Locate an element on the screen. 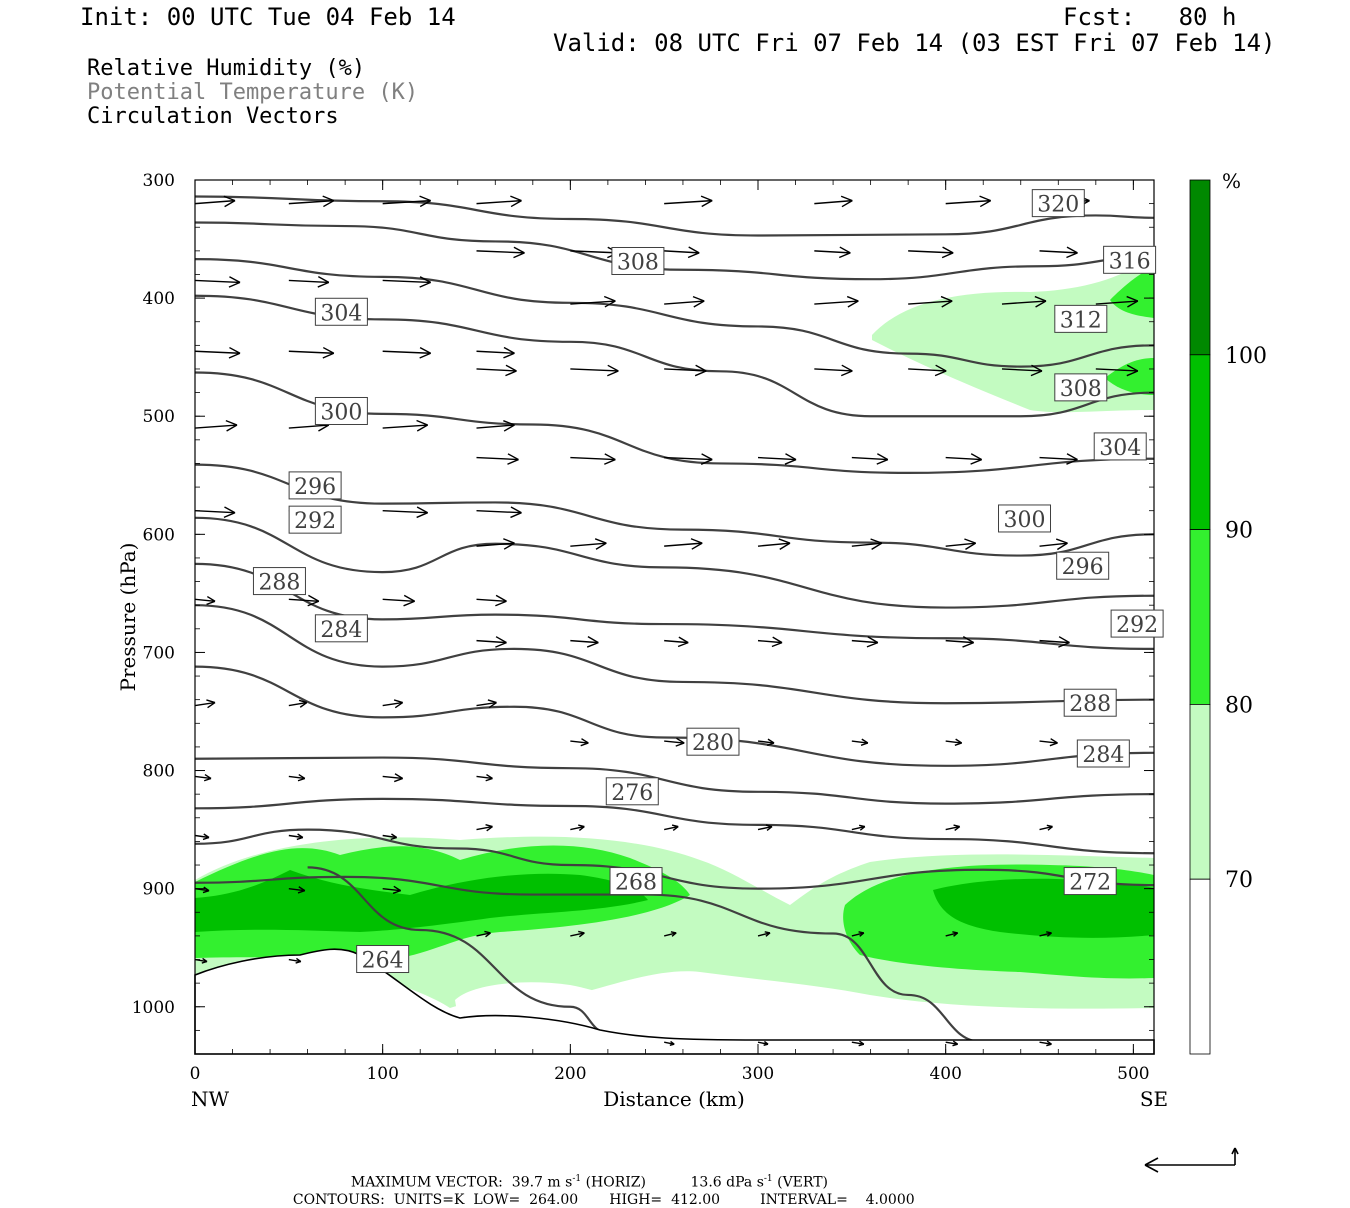 The image size is (1350, 1208). svg-text: 308 is located at coordinates (1081, 389).